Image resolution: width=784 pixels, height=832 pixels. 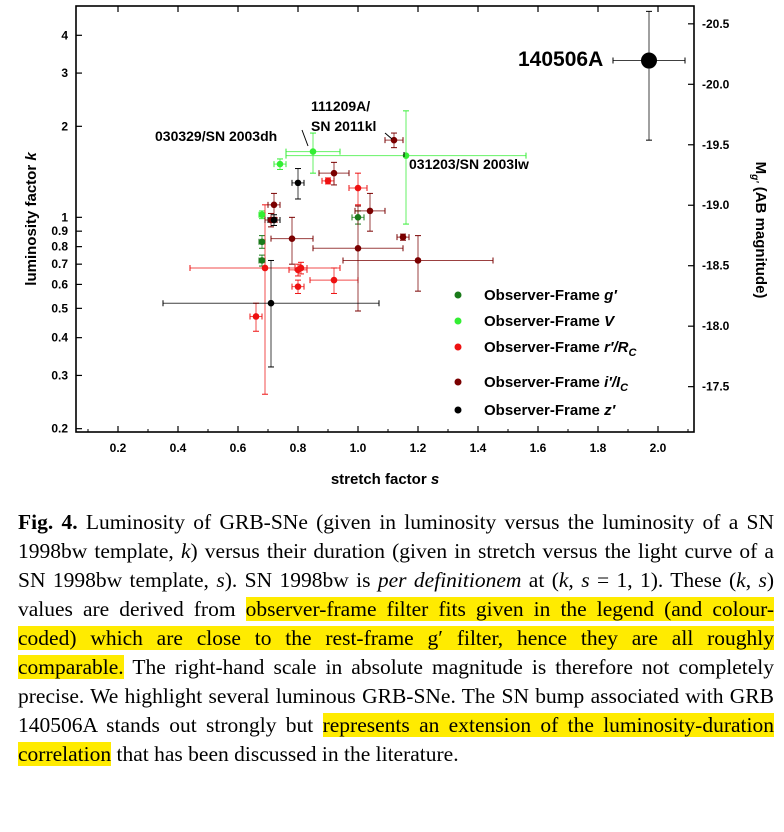 What do you see at coordinates (238, 448) in the screenshot?
I see `x-tick-label: 0.6` at bounding box center [238, 448].